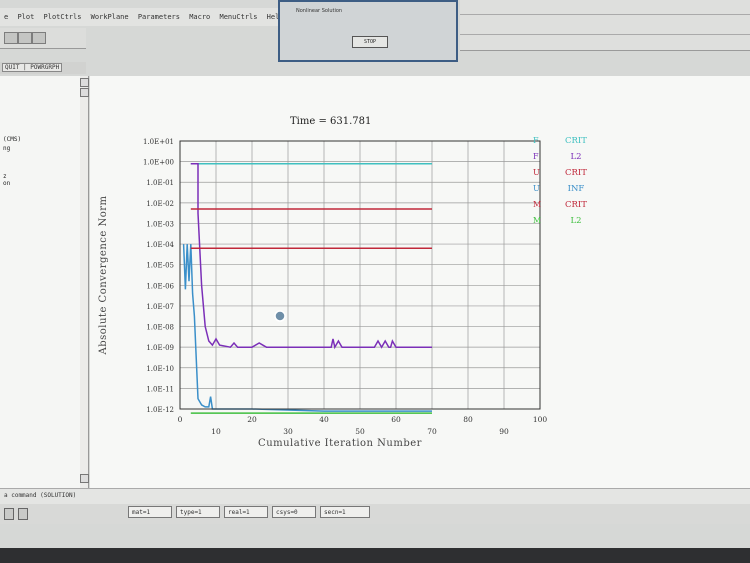 This screenshot has height=563, width=750. I want to click on monitor-bezel, so click(375, 555).